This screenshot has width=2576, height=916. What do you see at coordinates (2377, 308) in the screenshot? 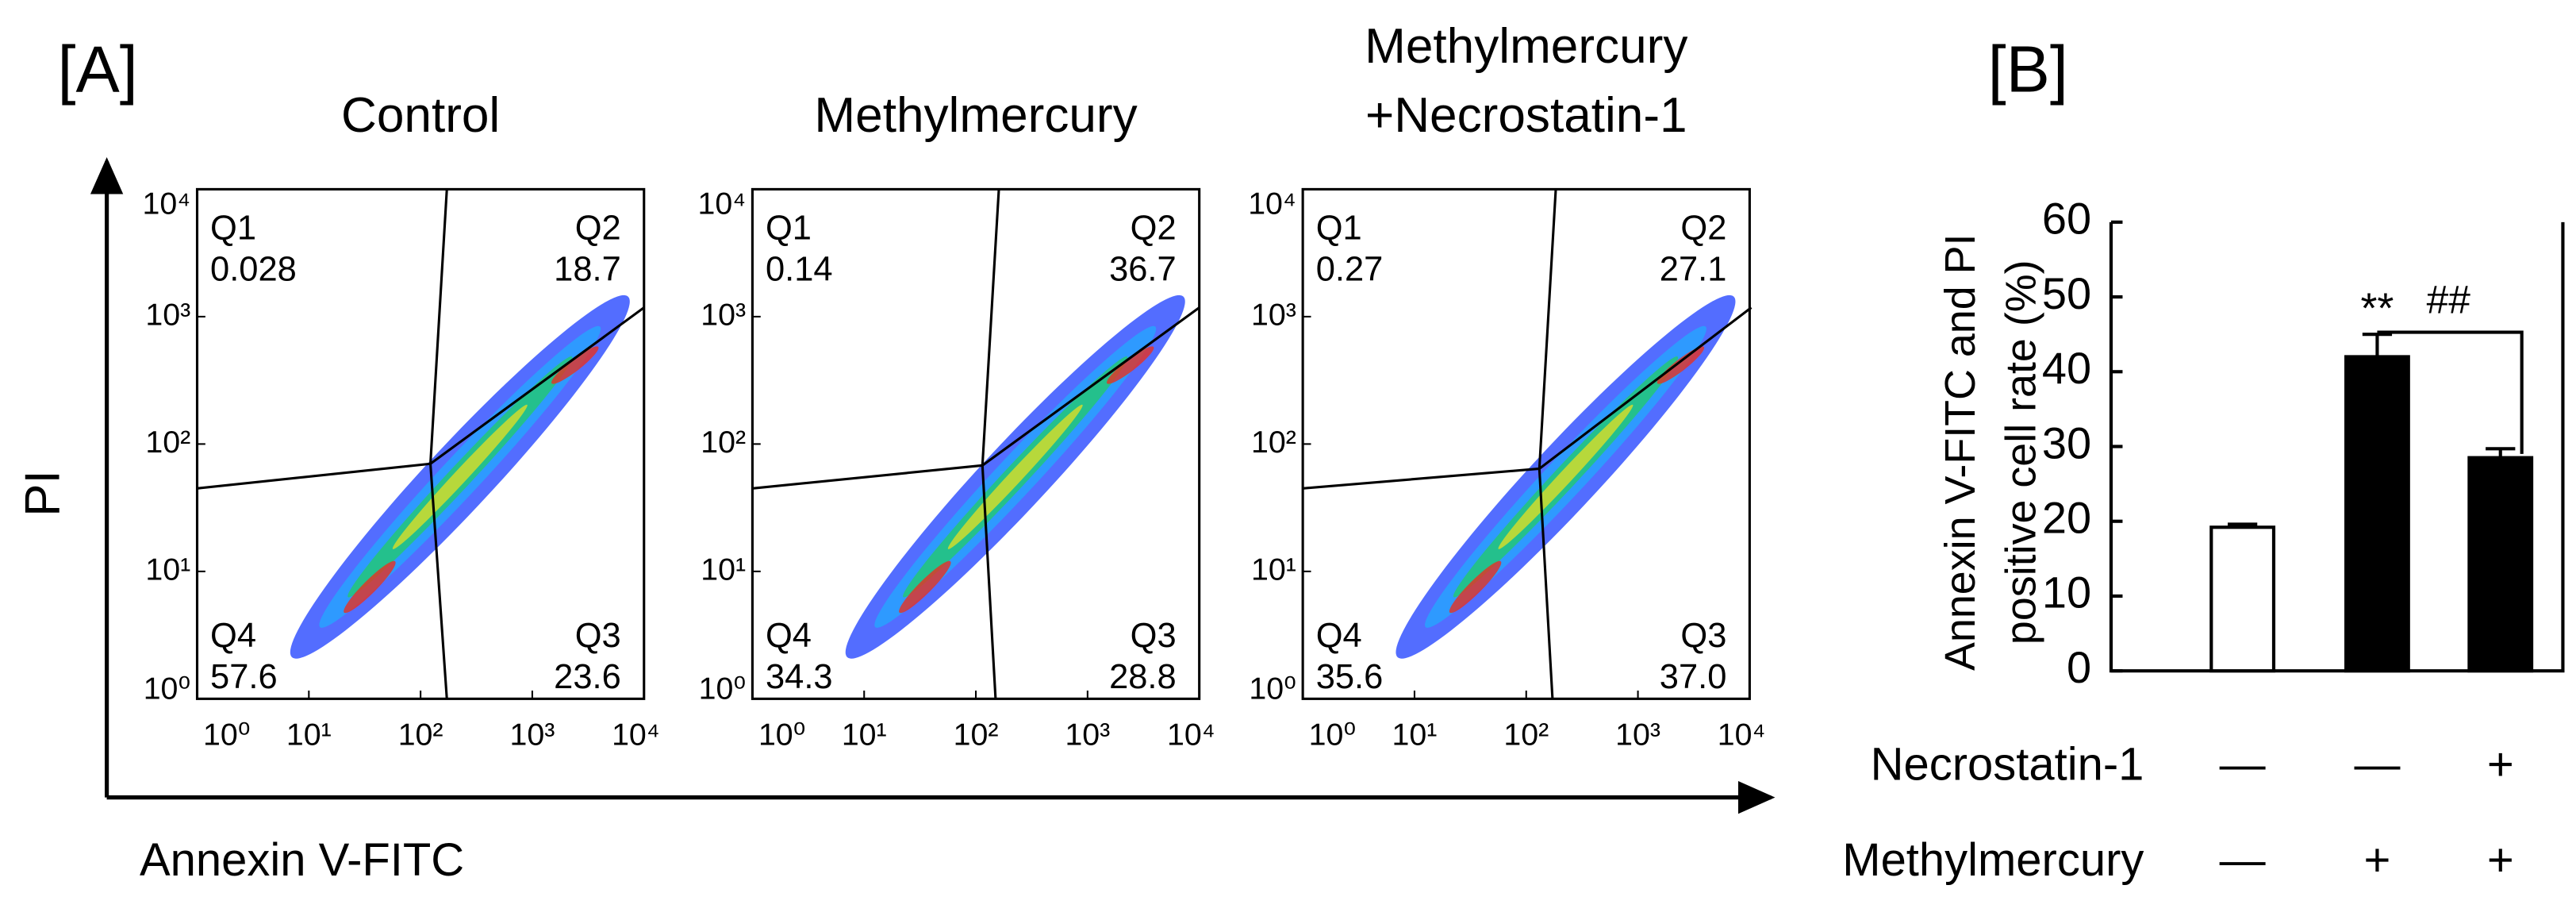
I see `significance-label: **` at bounding box center [2377, 308].